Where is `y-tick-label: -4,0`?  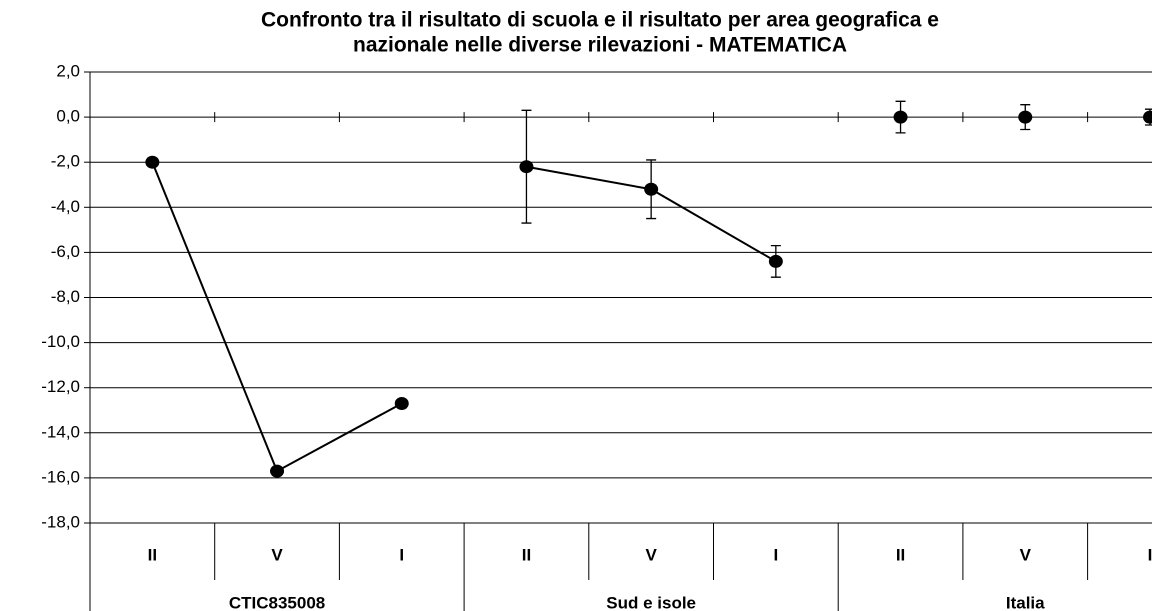 y-tick-label: -4,0 is located at coordinates (65, 206).